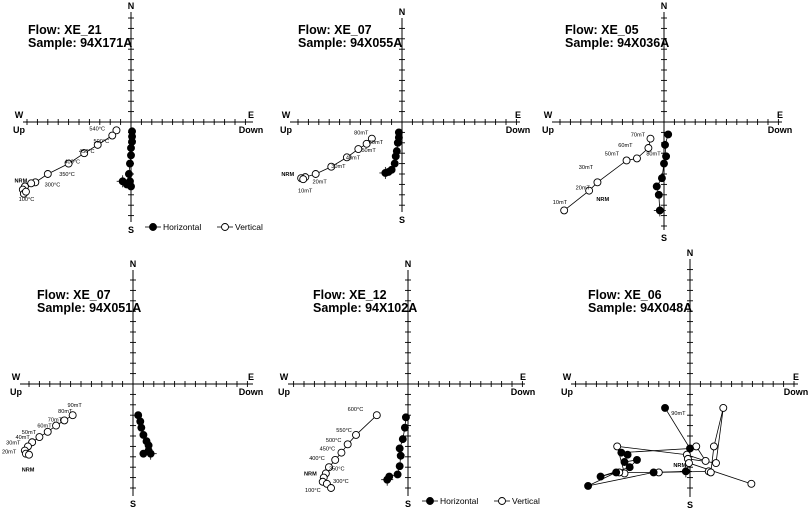 The height and width of the screenshot is (519, 812). Describe the element at coordinates (639, 447) in the screenshot. I see `horizontal-projection-line` at that location.